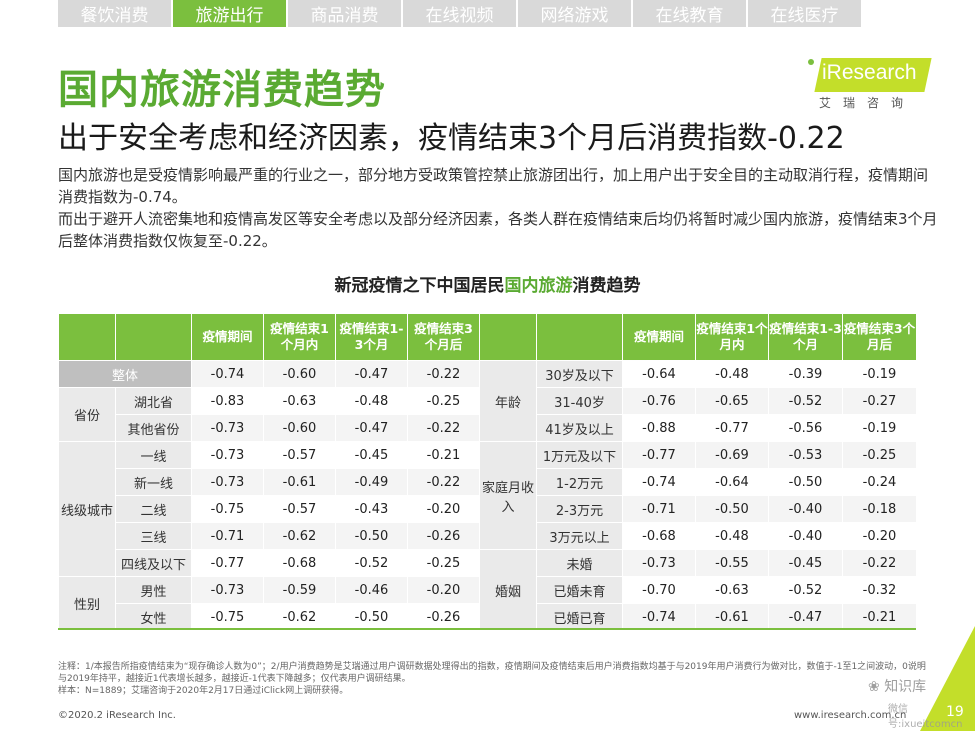 The height and width of the screenshot is (731, 975). Describe the element at coordinates (459, 13) in the screenshot. I see `tab-online-video: 在线视频` at that location.